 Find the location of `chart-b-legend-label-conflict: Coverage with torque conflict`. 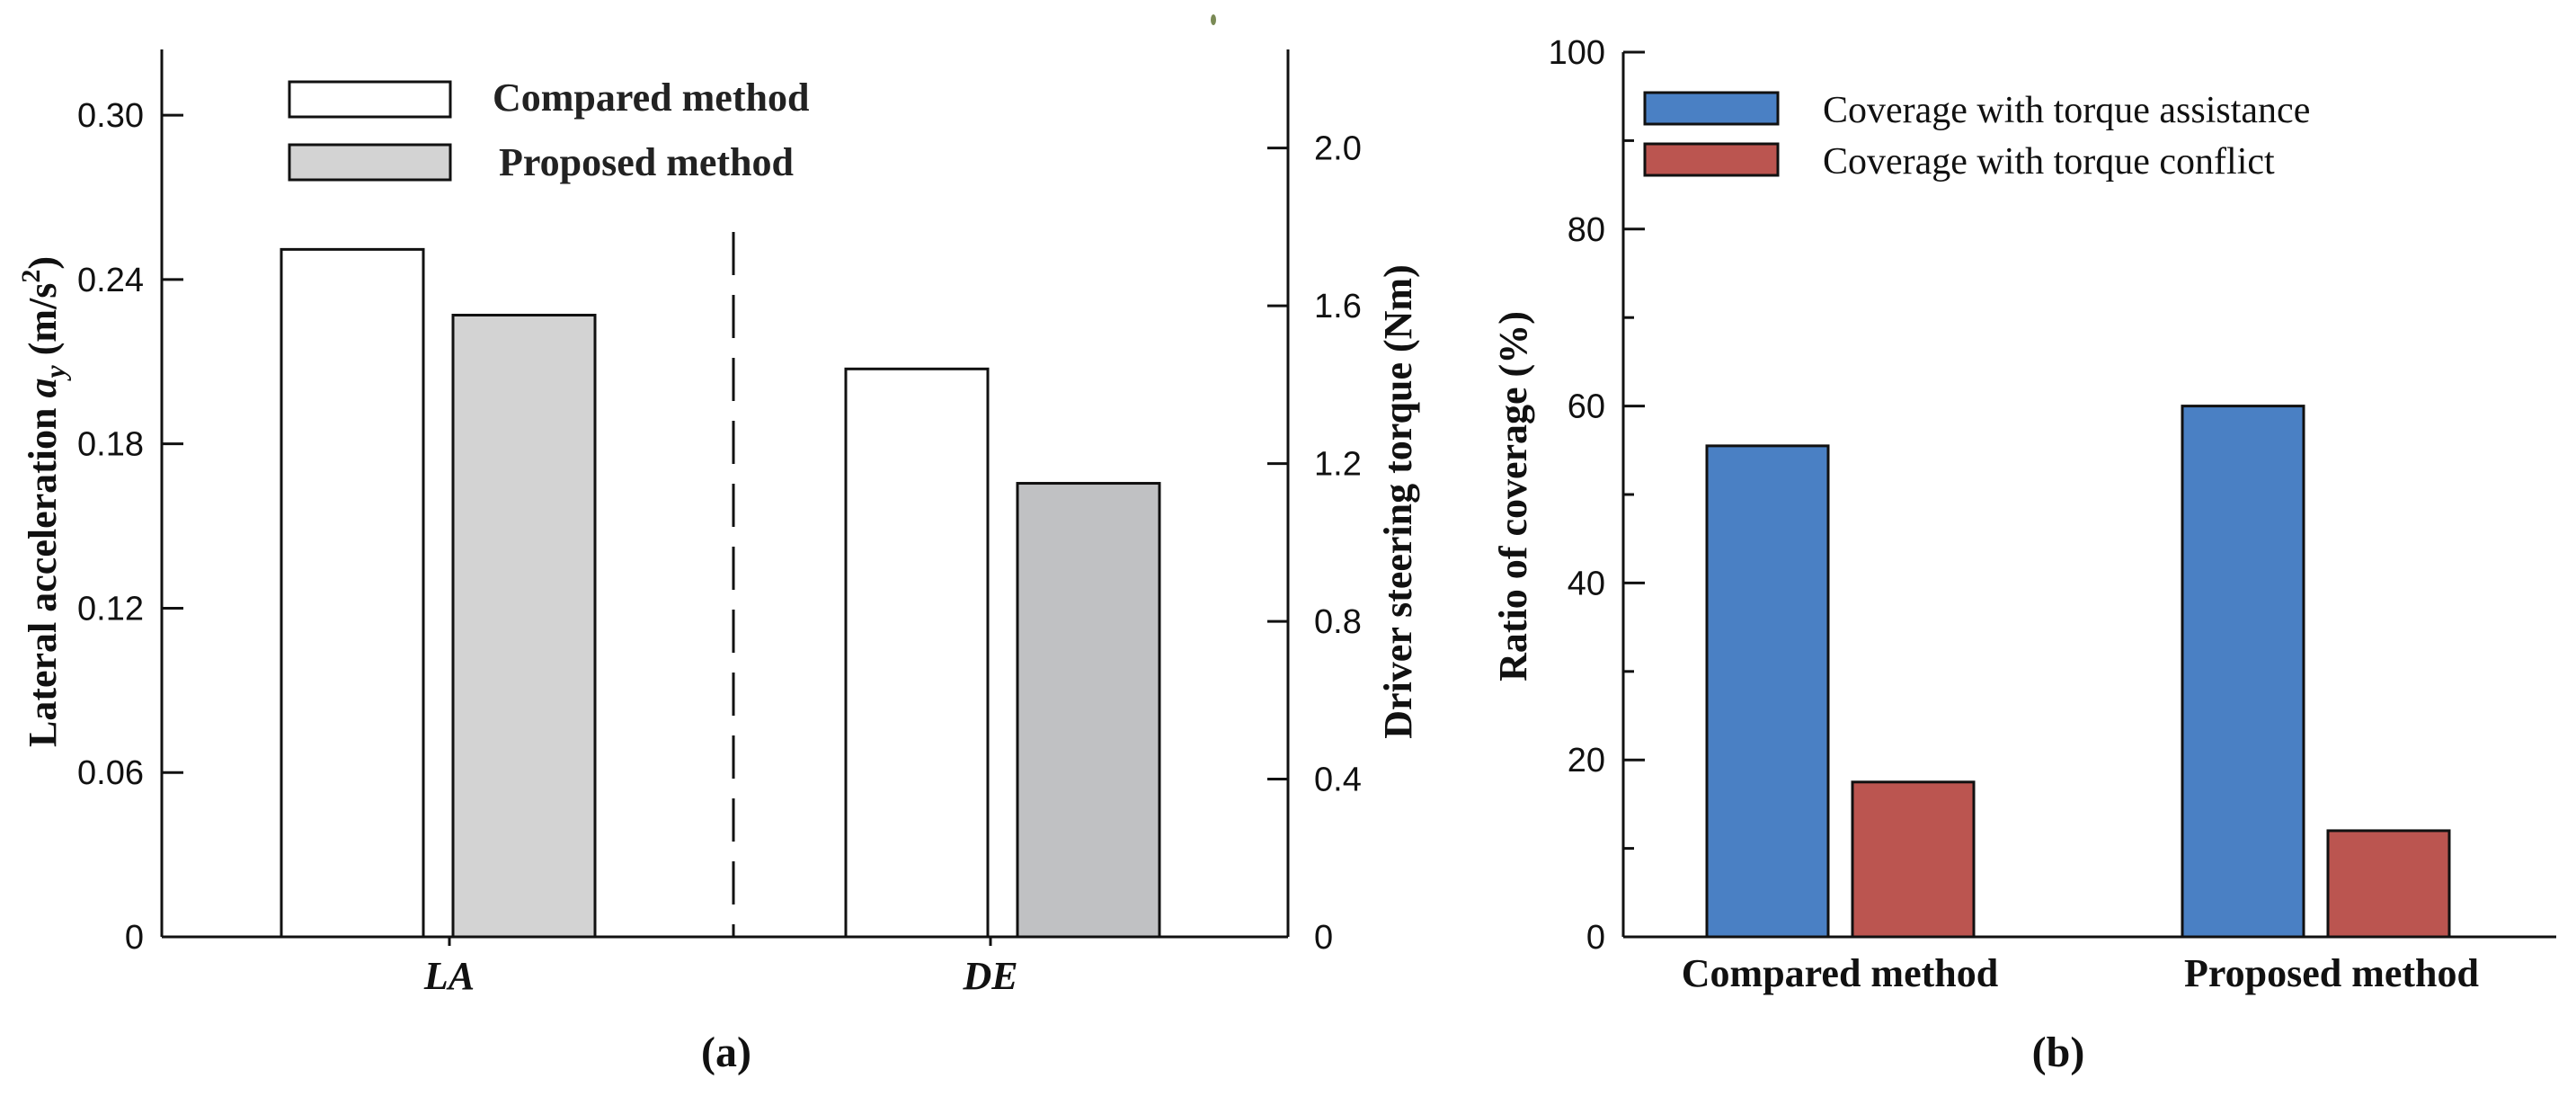

chart-b-legend-label-conflict: Coverage with torque conflict is located at coordinates (2049, 162).